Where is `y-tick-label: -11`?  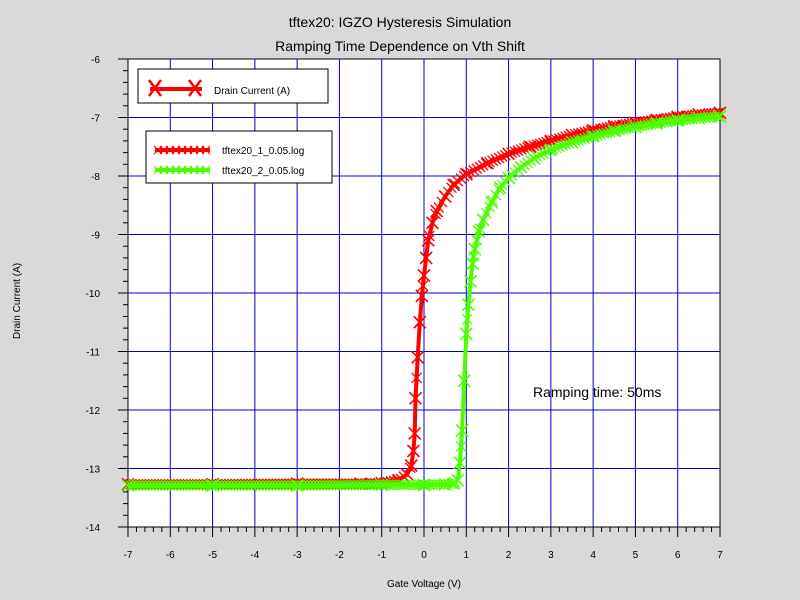
y-tick-label: -11 is located at coordinates (93, 353).